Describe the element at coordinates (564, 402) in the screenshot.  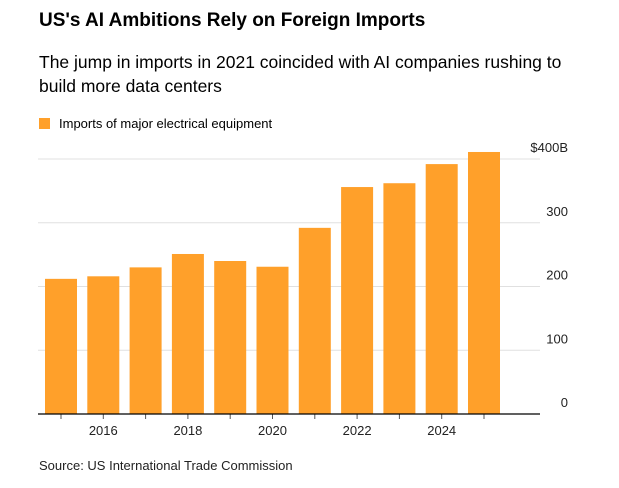
I see `y-tick-label: 0` at that location.